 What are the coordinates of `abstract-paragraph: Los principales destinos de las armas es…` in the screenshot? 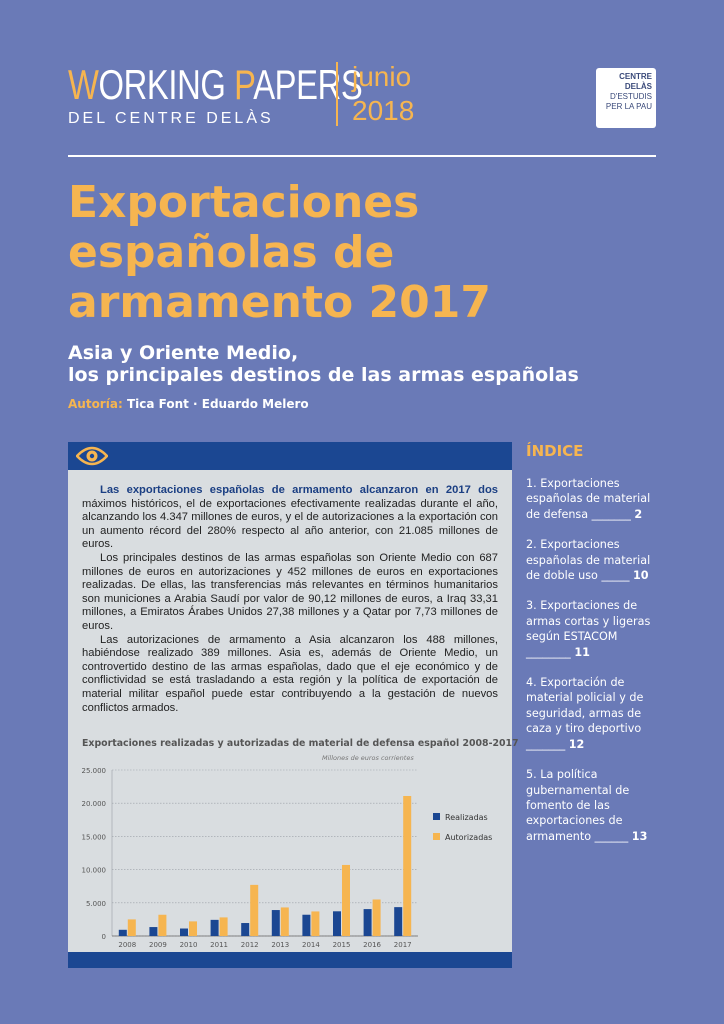 It's located at (290, 591).